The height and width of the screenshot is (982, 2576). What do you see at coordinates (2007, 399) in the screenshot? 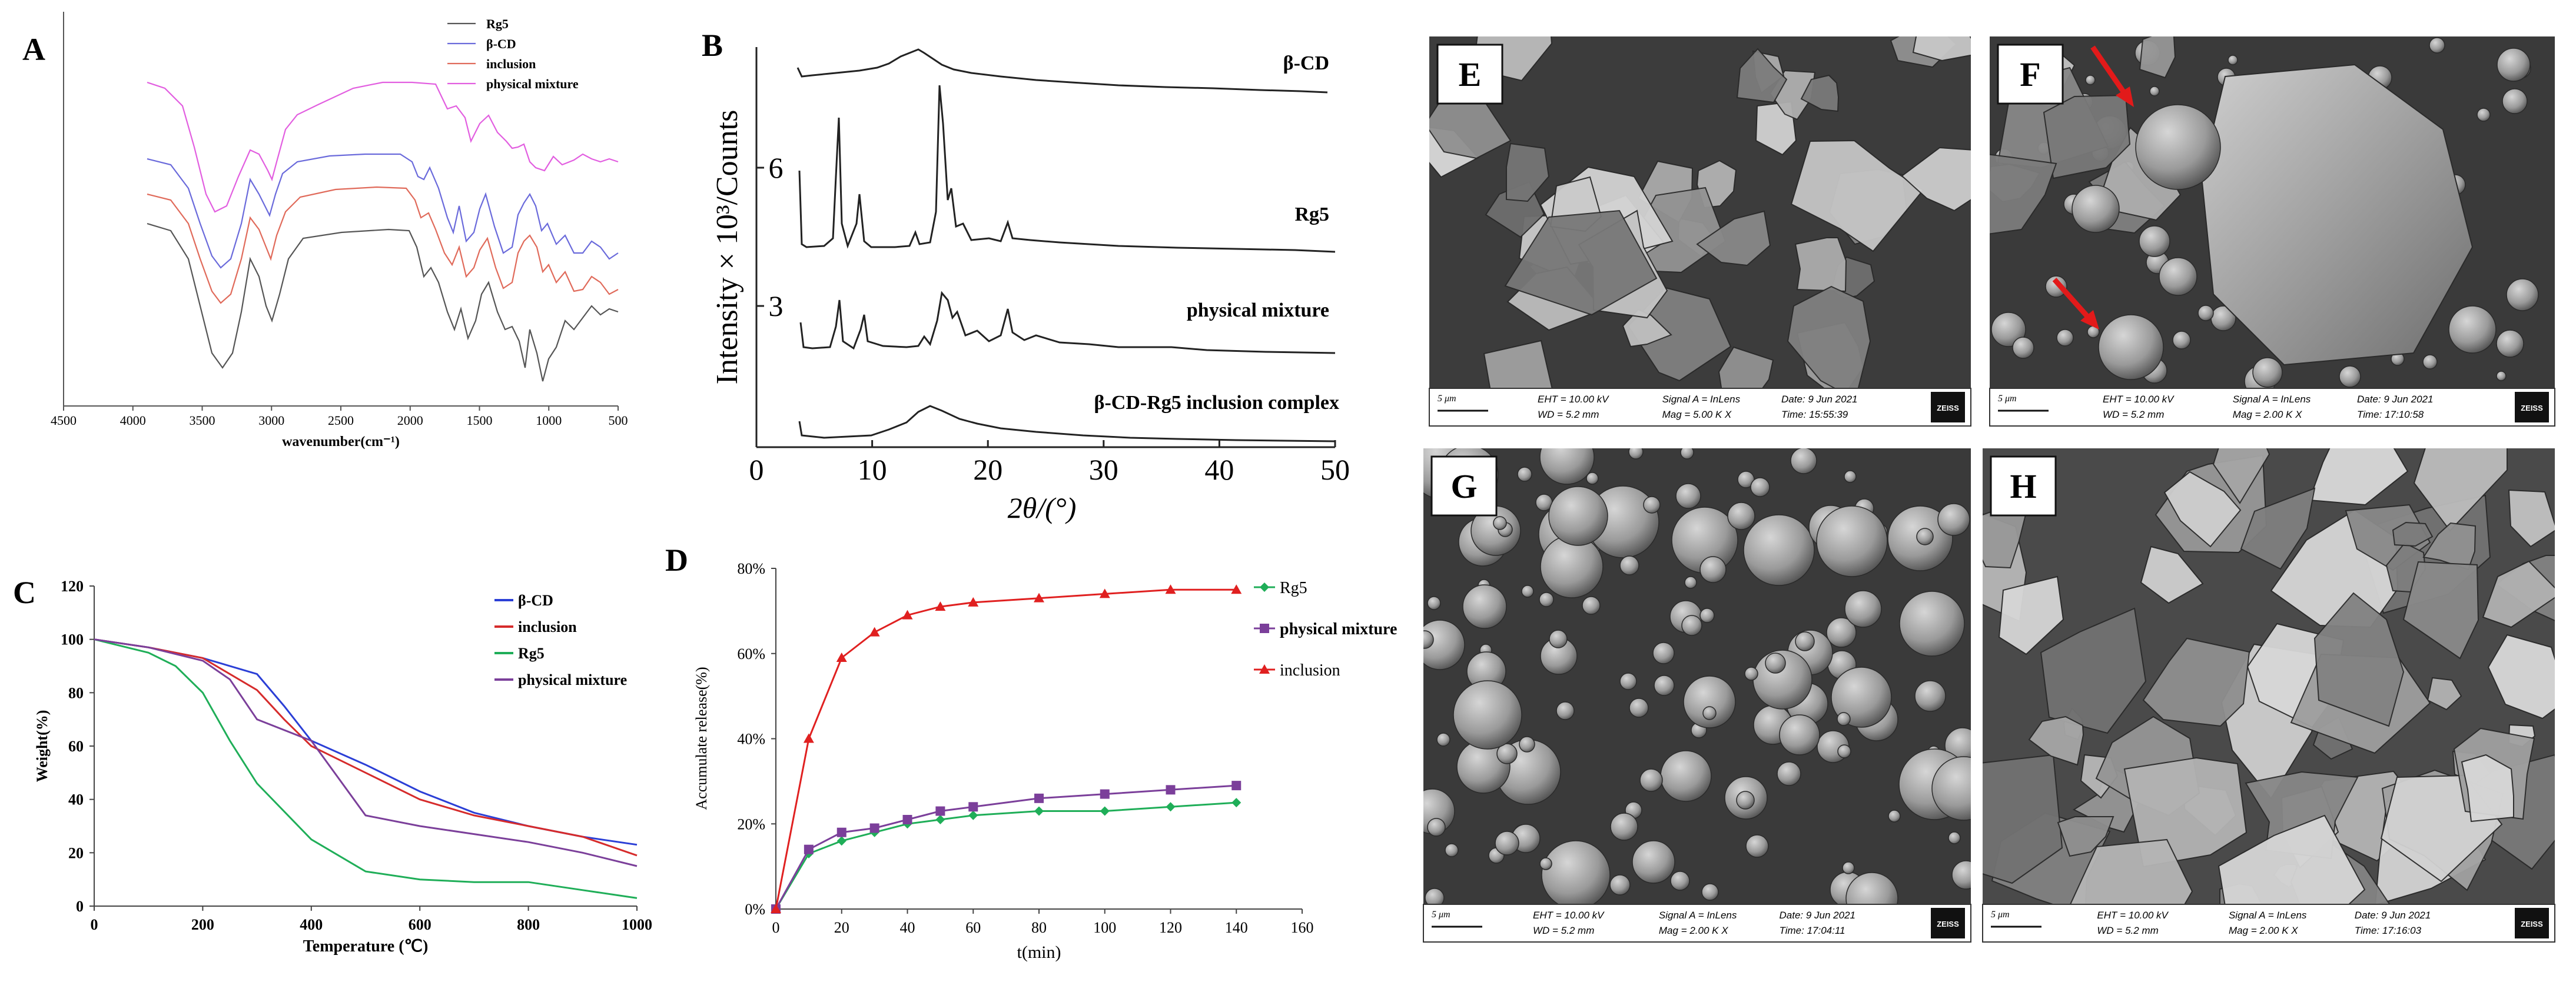
I see `sem-scale-text: 5 μm` at bounding box center [2007, 399].